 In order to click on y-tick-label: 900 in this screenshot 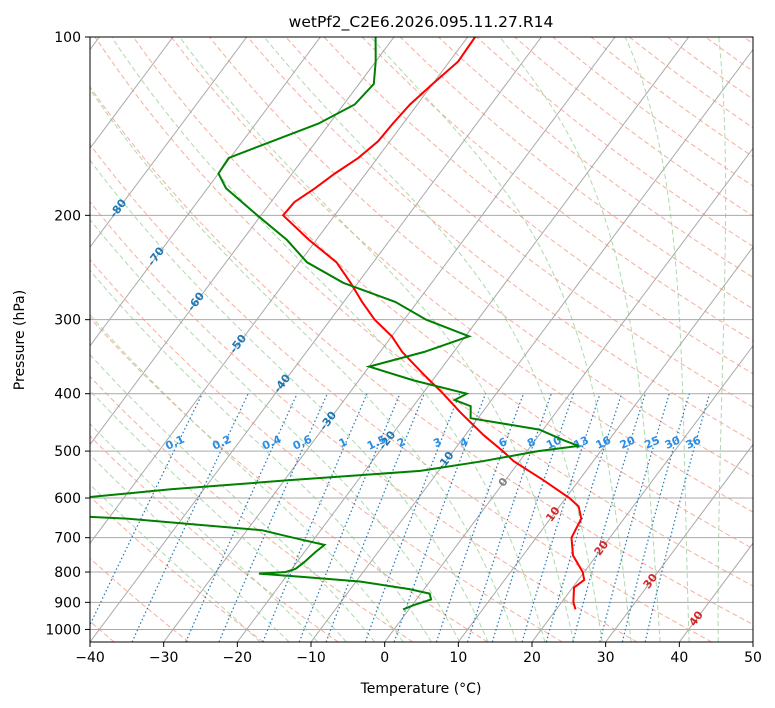, I will do `click(67, 603)`.